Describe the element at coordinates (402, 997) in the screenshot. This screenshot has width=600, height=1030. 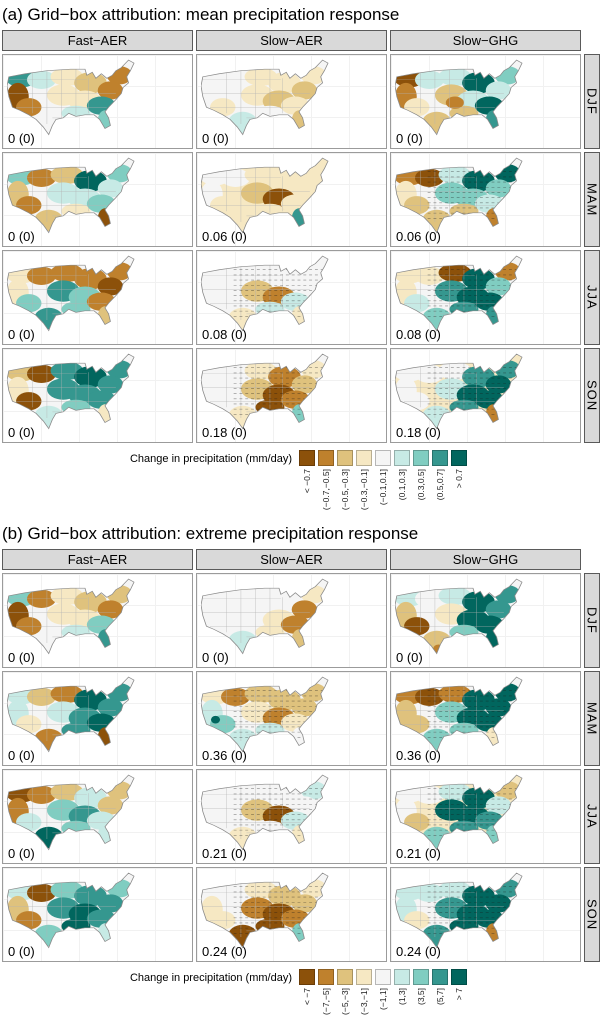
I see `legend-bin-label: (1,3]` at that location.